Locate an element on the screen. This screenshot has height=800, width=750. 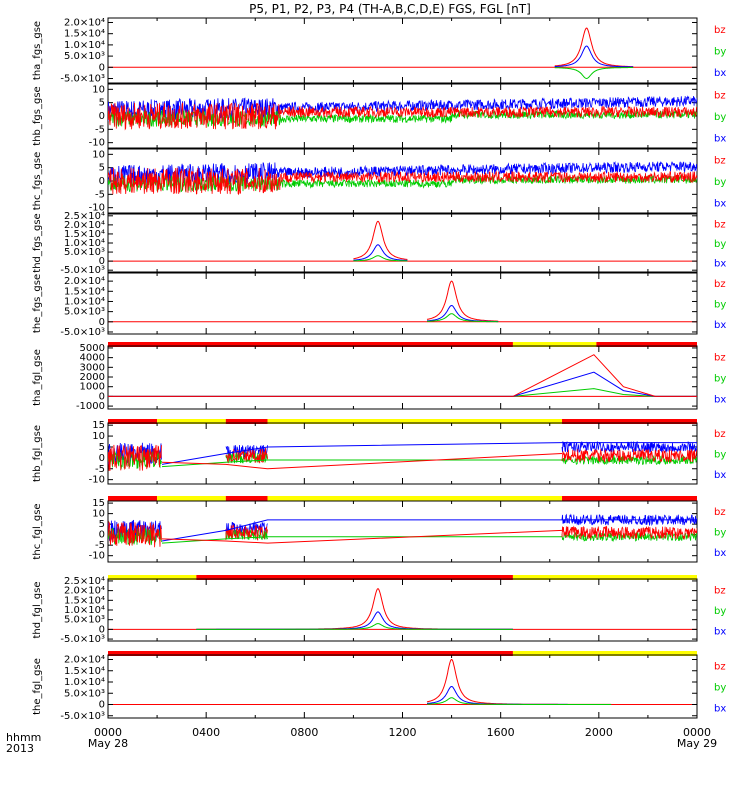
gap-line-by is located at coordinates (361, 540).